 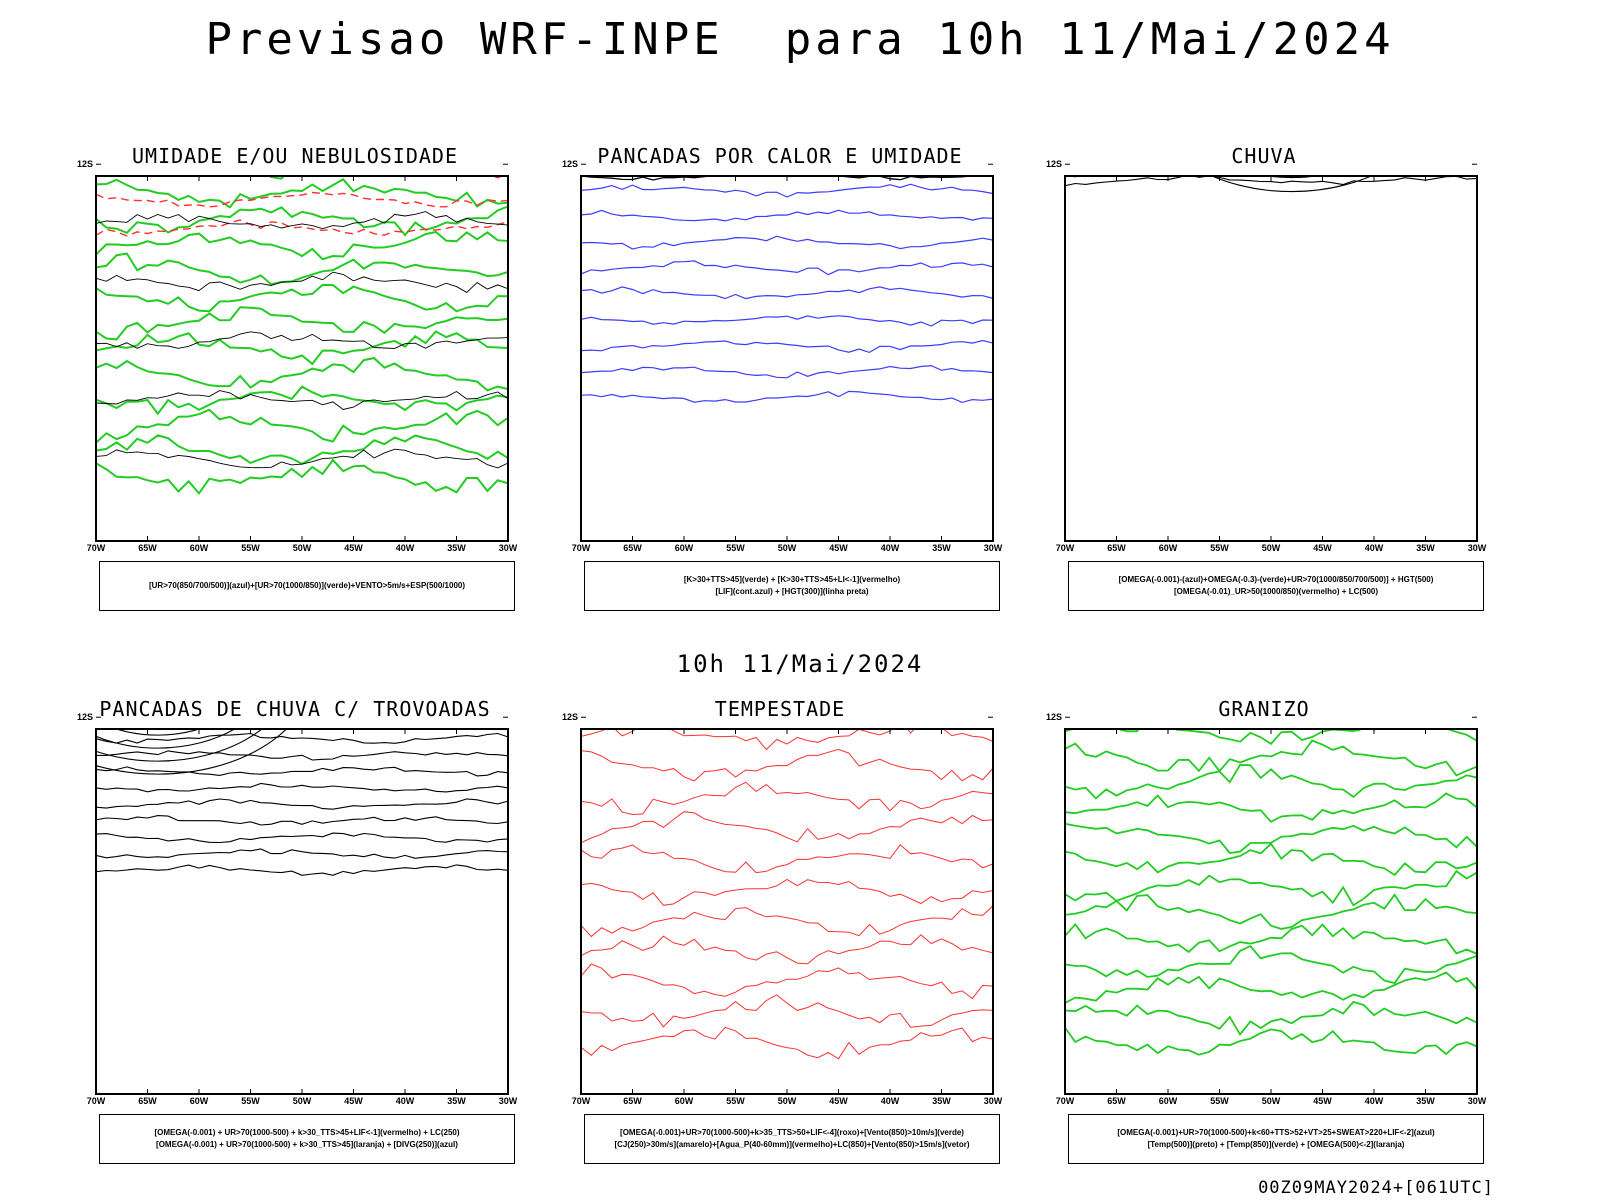 What do you see at coordinates (751, 729) in the screenshot?
I see `map-base` at bounding box center [751, 729].